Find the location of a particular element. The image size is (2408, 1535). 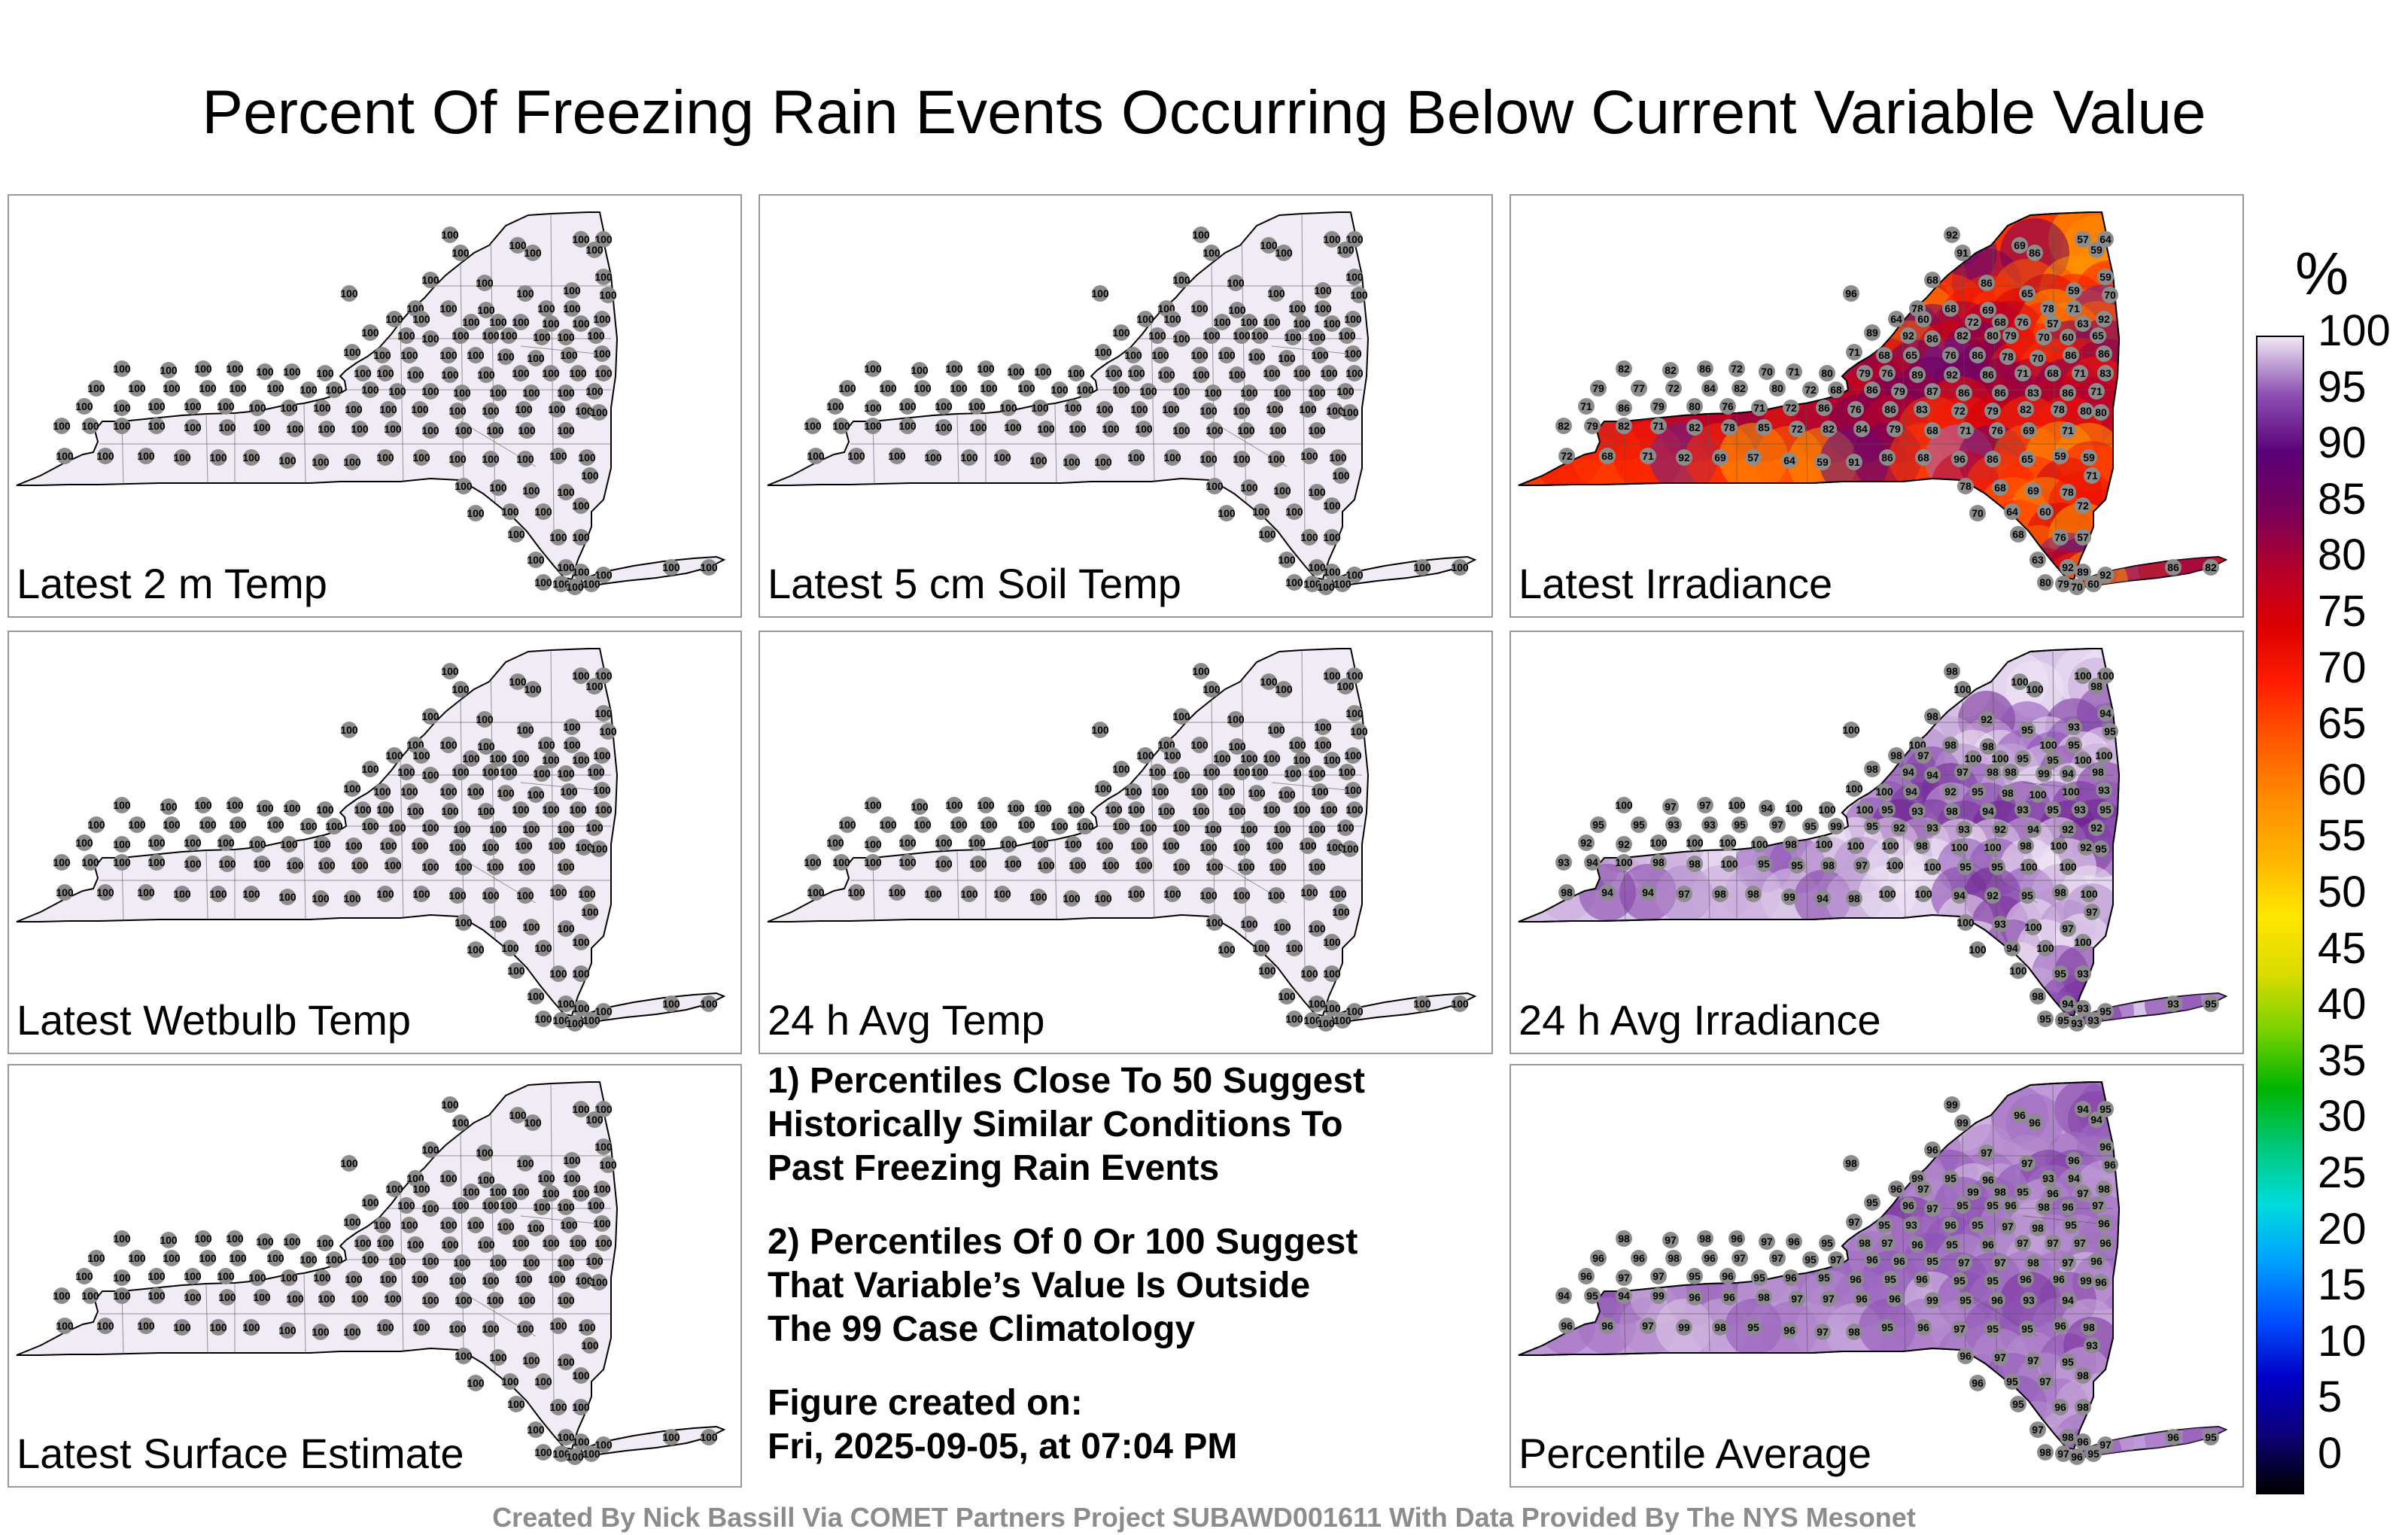

colorbar-tick-label: 60 is located at coordinates (2342, 779).